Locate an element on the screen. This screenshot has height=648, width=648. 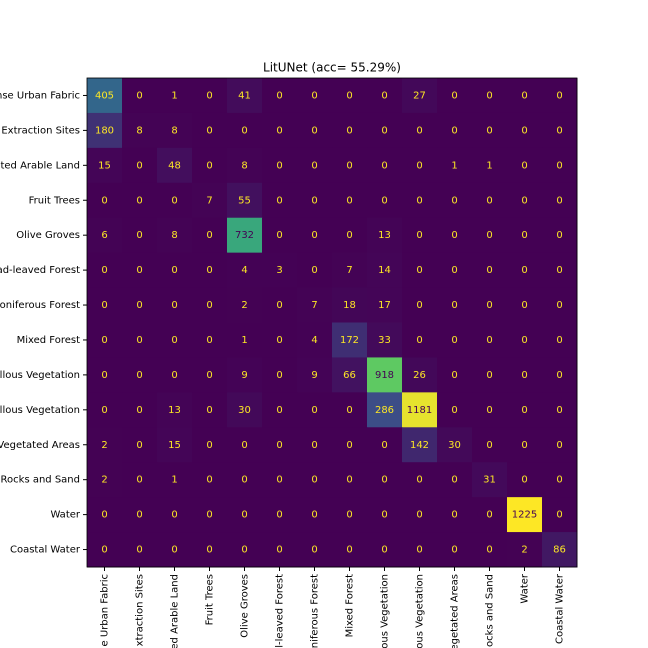
cell-label: 9 is located at coordinates (244, 375).